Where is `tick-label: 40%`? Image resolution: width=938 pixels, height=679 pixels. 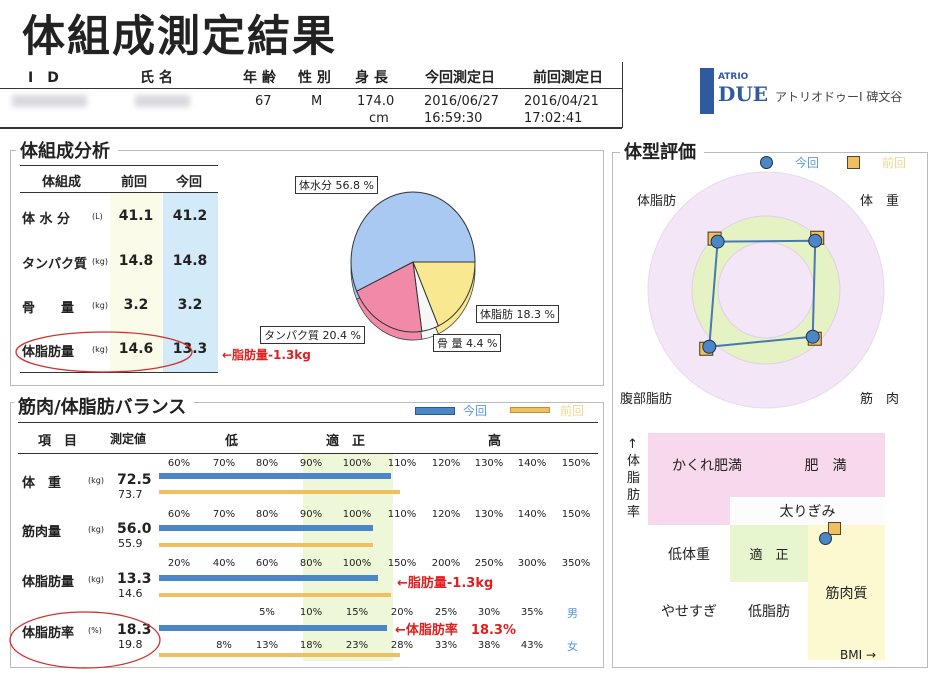 tick-label: 40% is located at coordinates (224, 563).